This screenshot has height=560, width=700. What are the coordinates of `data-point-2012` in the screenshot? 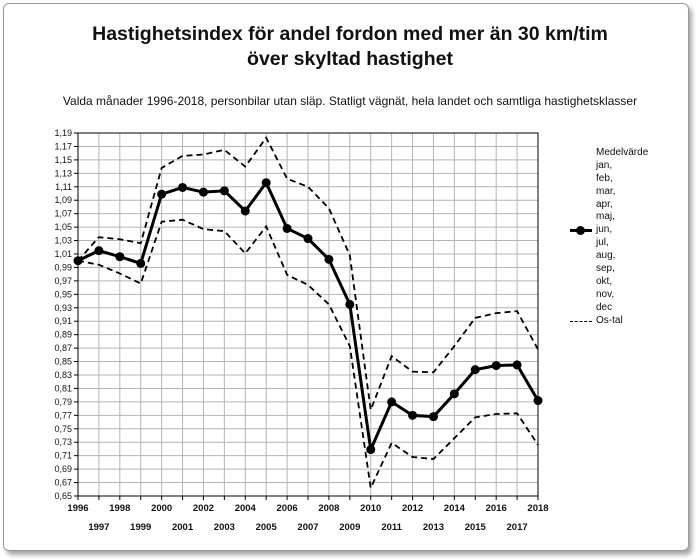 It's located at (413, 415).